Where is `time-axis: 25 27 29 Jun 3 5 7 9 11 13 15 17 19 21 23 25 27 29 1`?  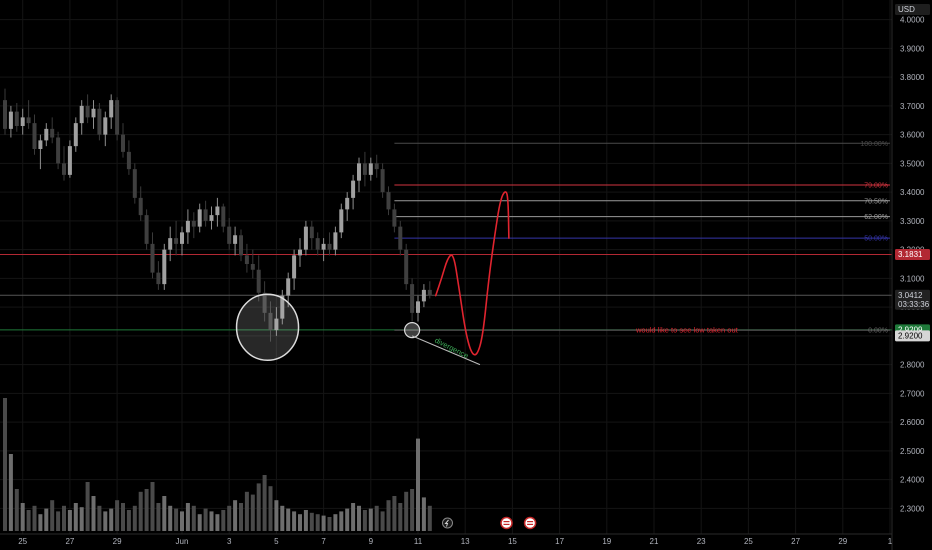 time-axis: 25 27 29 Jun 3 5 7 9 11 13 15 17 19 21 23 25 27 29 1 is located at coordinates (455, 541).